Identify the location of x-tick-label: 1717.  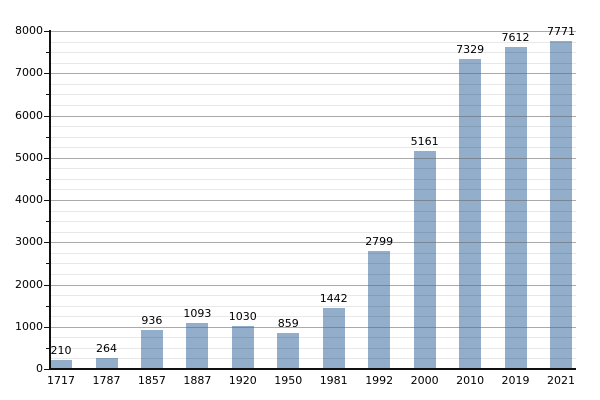
(61, 380).